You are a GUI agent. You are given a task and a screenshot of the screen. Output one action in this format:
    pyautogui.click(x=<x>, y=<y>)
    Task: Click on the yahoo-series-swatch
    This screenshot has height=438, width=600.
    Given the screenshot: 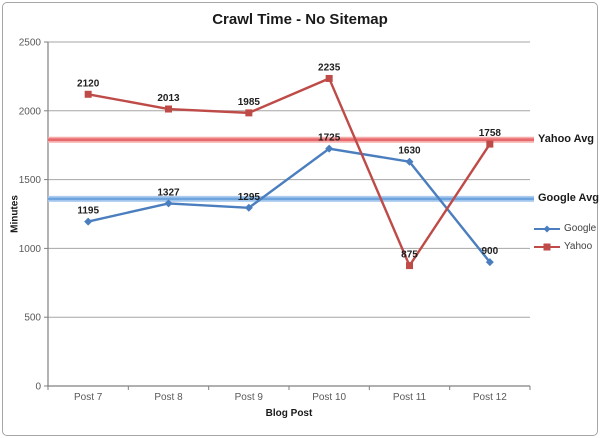 What is the action you would take?
    pyautogui.click(x=547, y=246)
    